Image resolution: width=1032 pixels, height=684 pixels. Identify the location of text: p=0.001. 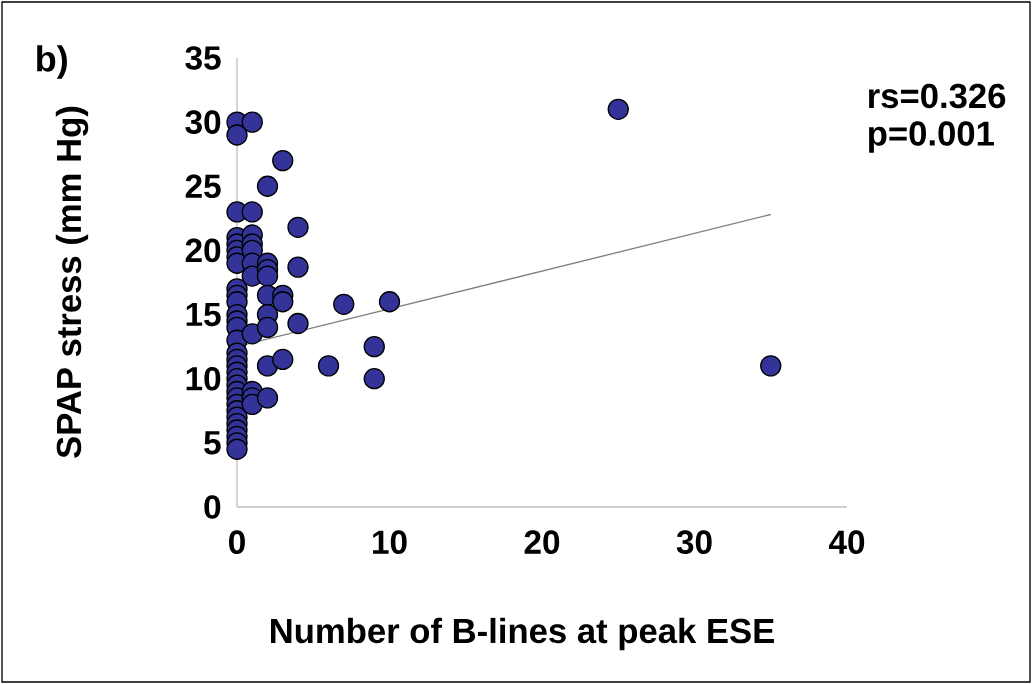
(931, 137).